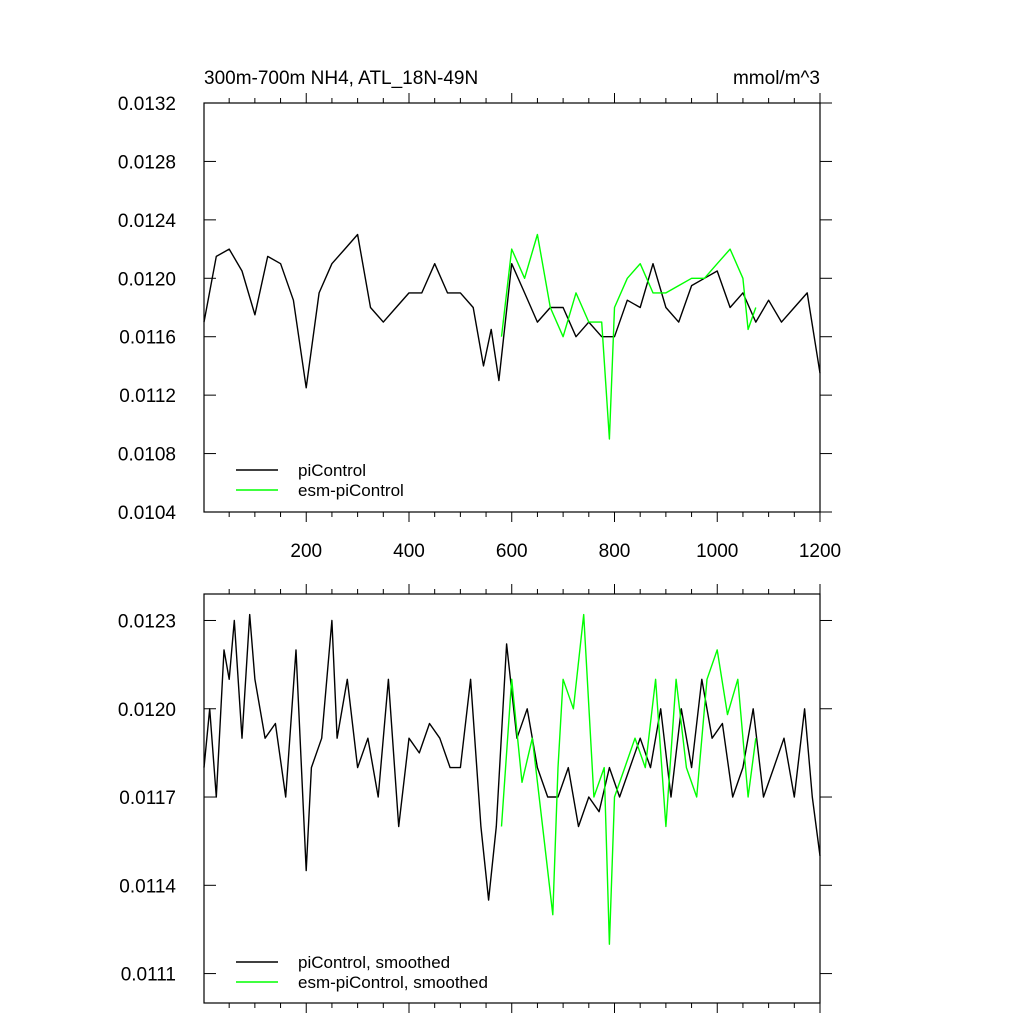 This screenshot has width=1024, height=1024. What do you see at coordinates (306, 551) in the screenshot?
I see `x-tick-label: 200` at bounding box center [306, 551].